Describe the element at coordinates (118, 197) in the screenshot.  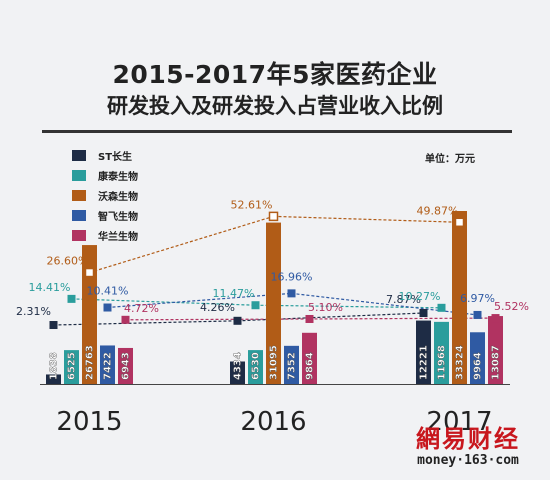
I see `legend-label: 沃森生物` at that location.